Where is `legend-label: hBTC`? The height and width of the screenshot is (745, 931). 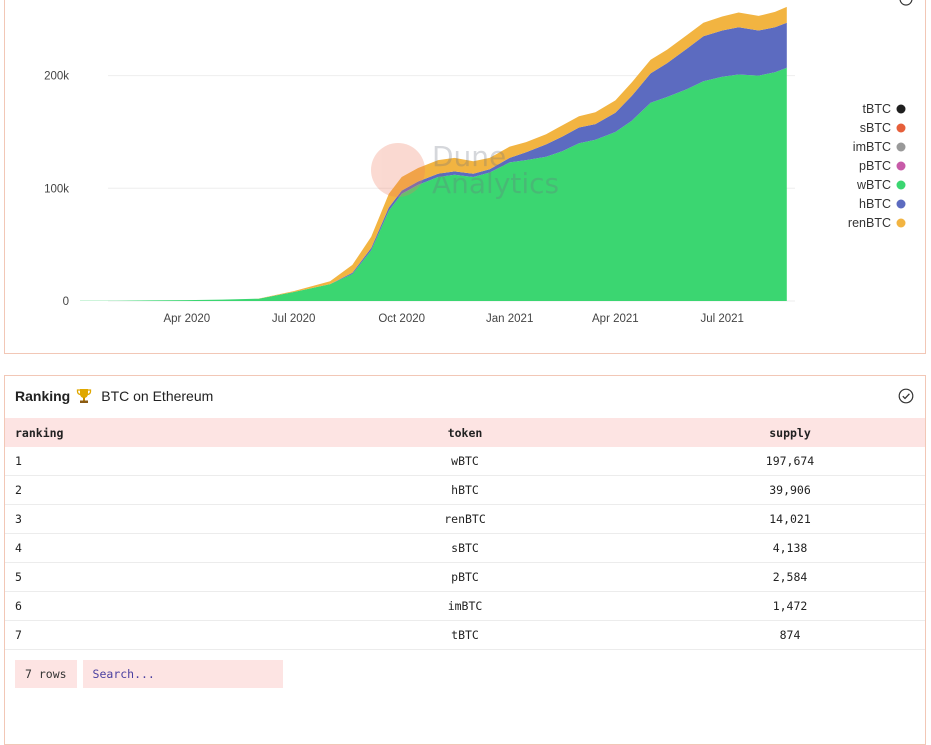
legend-label: hBTC is located at coordinates (875, 204).